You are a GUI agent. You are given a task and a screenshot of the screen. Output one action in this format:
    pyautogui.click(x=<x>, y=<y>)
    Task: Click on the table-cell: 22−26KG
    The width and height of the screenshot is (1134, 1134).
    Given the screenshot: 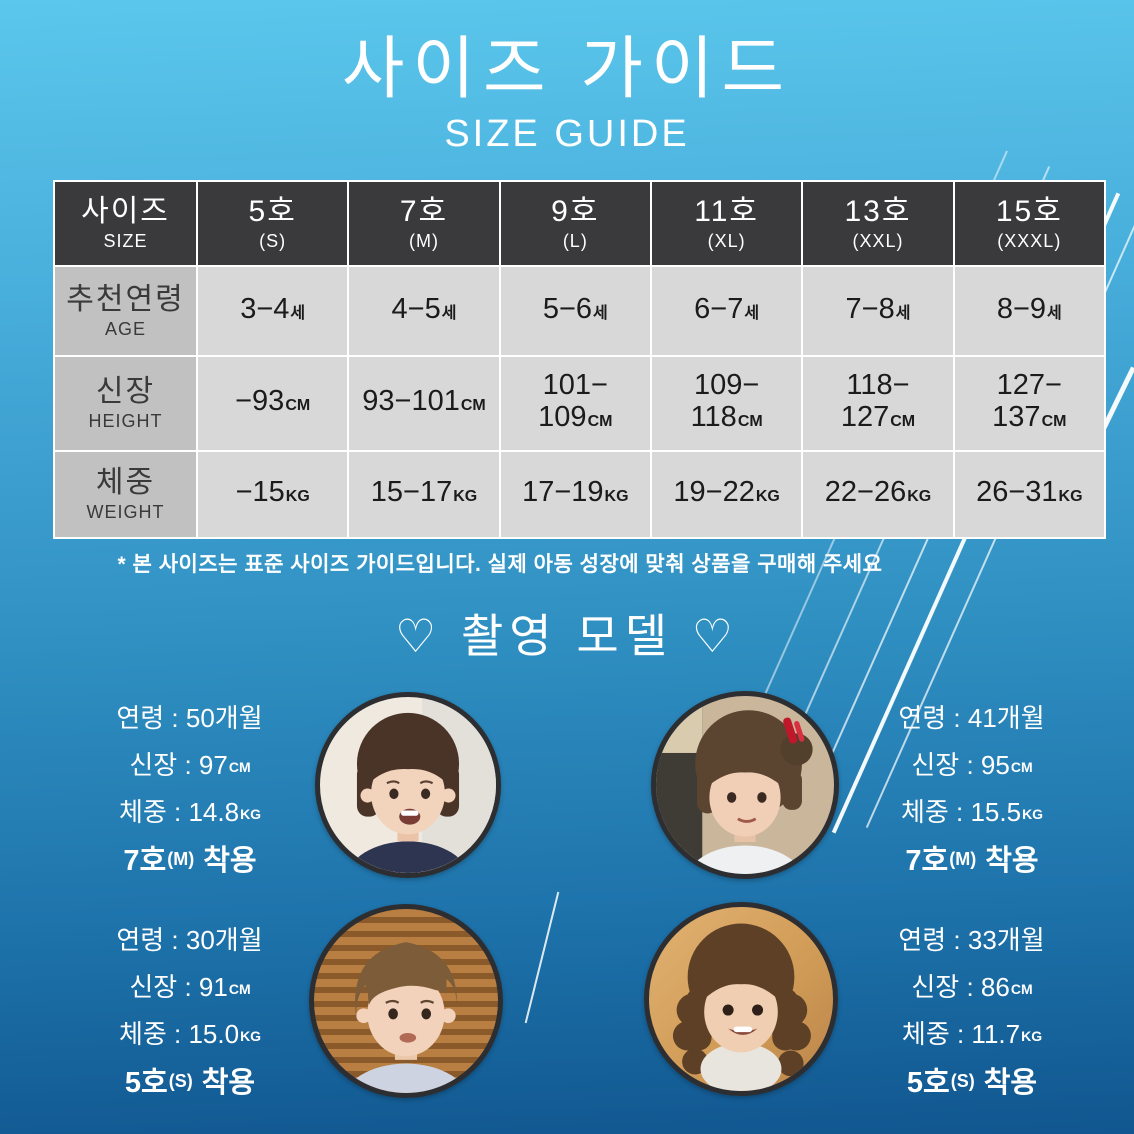 What is the action you would take?
    pyautogui.click(x=878, y=494)
    